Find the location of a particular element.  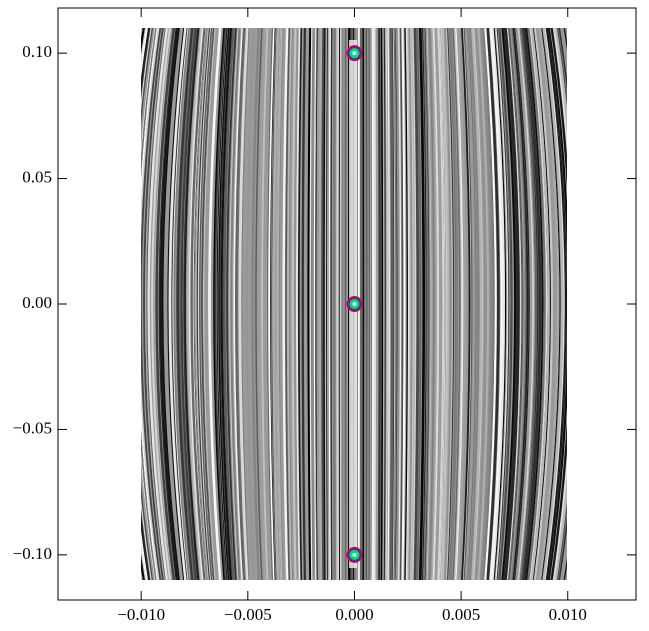

y-tick-label: −0.05 is located at coordinates (32, 427).